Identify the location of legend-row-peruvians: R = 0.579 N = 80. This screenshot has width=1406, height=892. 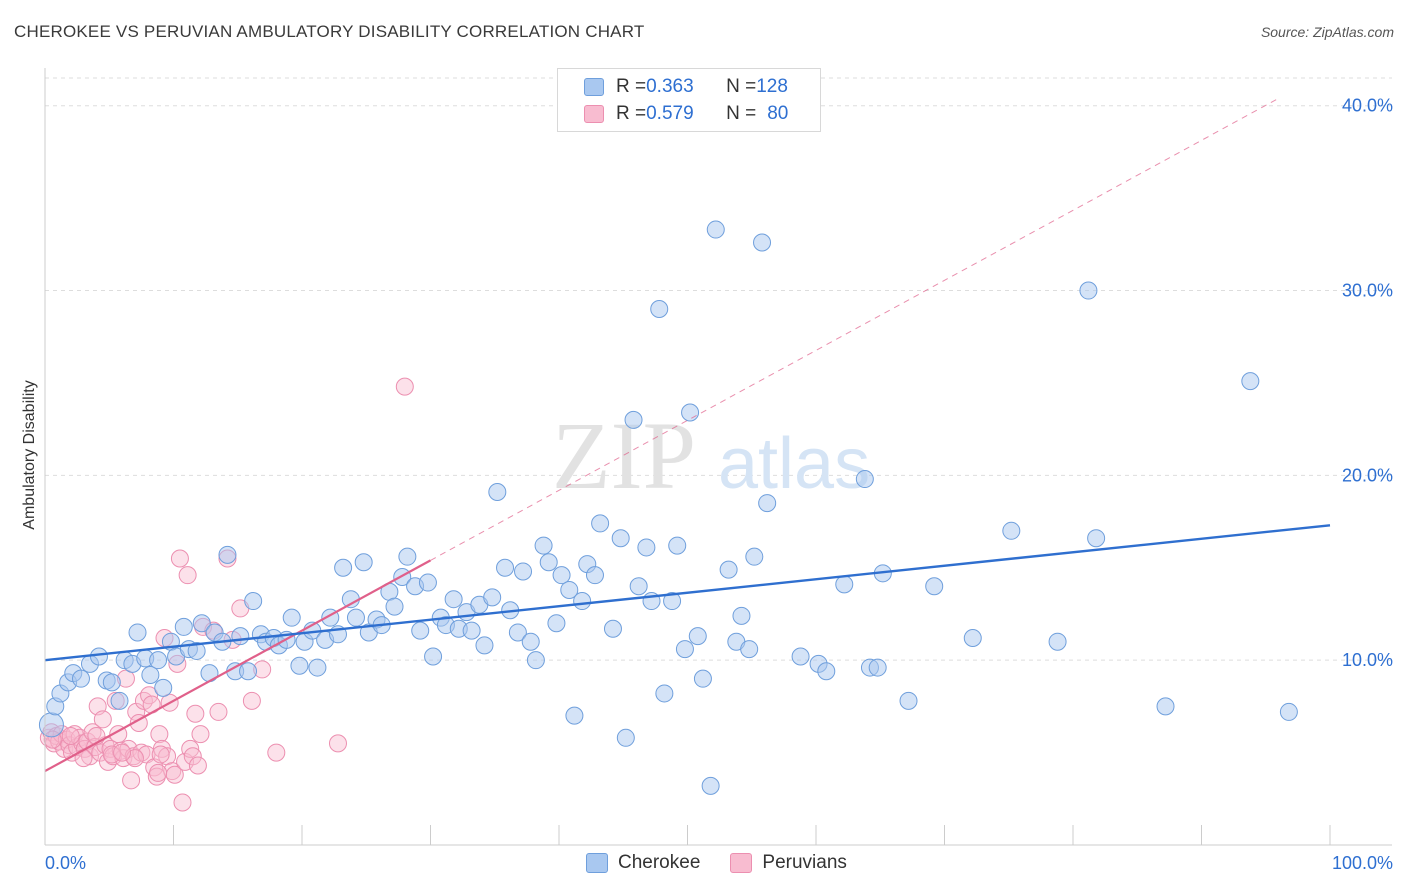
(686, 114).